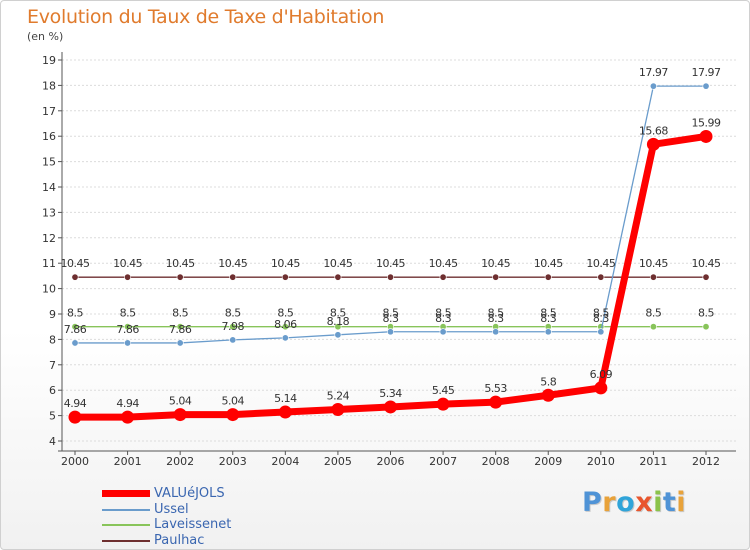  I want to click on x-tick-label: 2007, so click(443, 461).